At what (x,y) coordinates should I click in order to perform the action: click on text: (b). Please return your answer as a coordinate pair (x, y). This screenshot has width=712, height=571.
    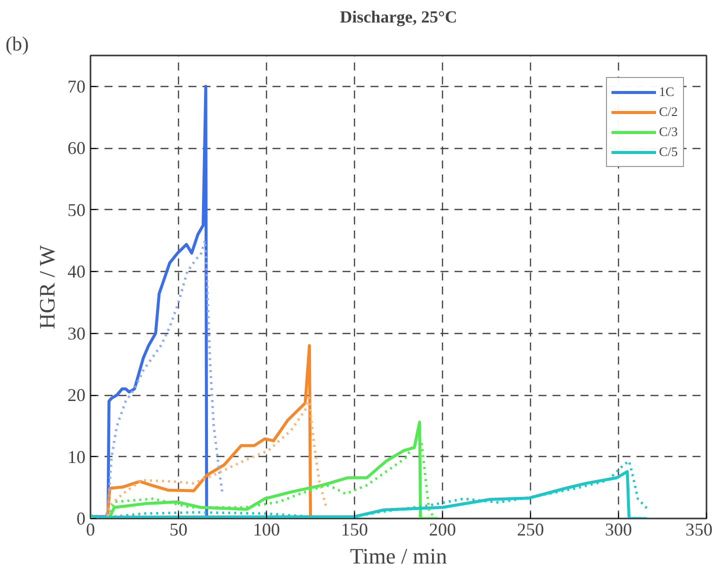
    Looking at the image, I should click on (17, 45).